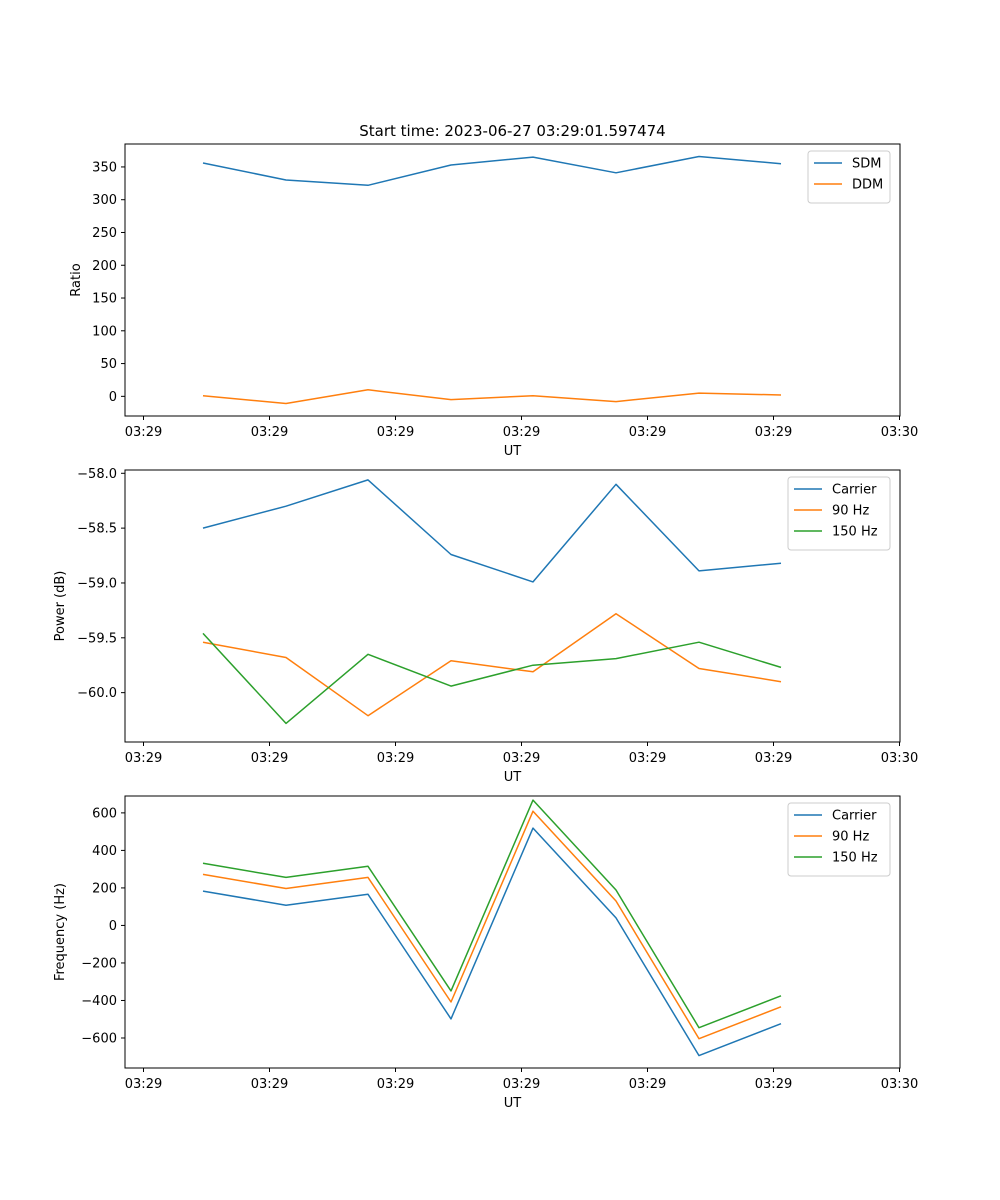 The width and height of the screenshot is (1000, 1200). I want to click on legend-label: DDM, so click(867, 185).